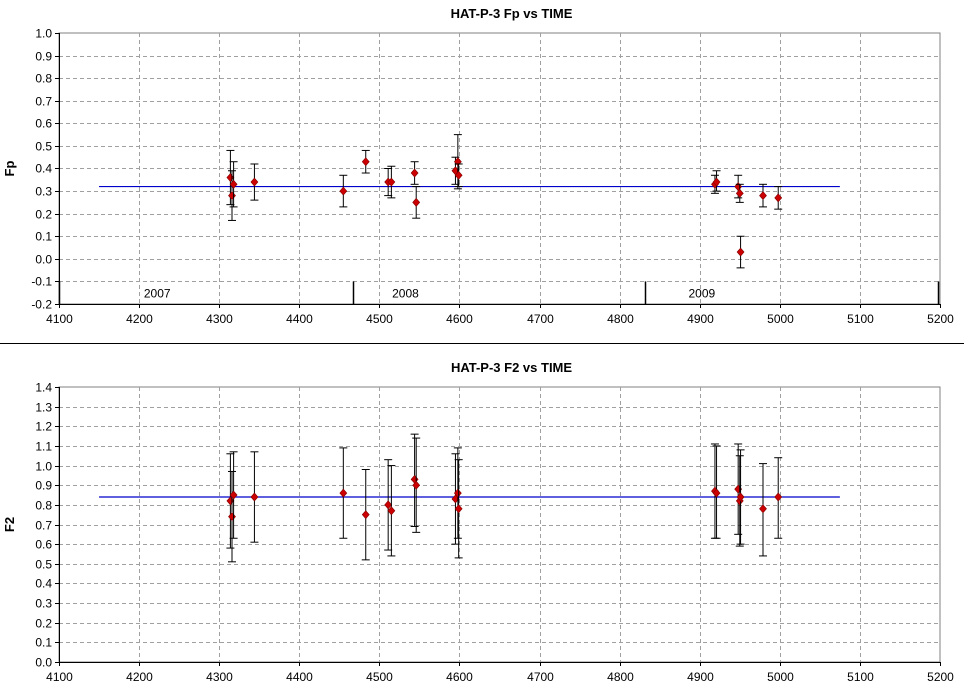 This screenshot has width=964, height=690. Describe the element at coordinates (9, 169) in the screenshot. I see `y-axis-label: Fp` at that location.